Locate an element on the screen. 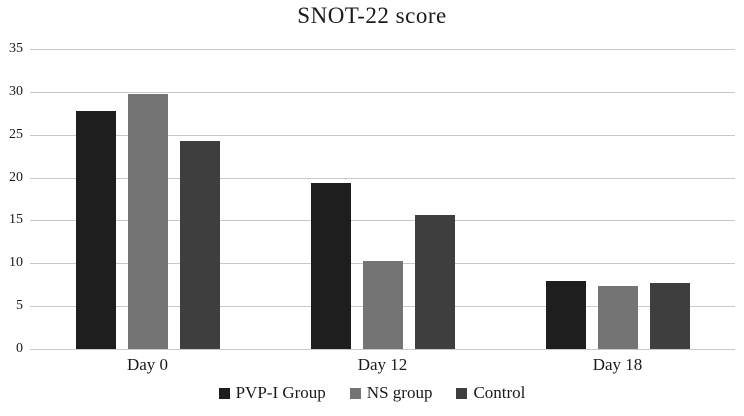  legend-item-control: Control is located at coordinates (490, 393).